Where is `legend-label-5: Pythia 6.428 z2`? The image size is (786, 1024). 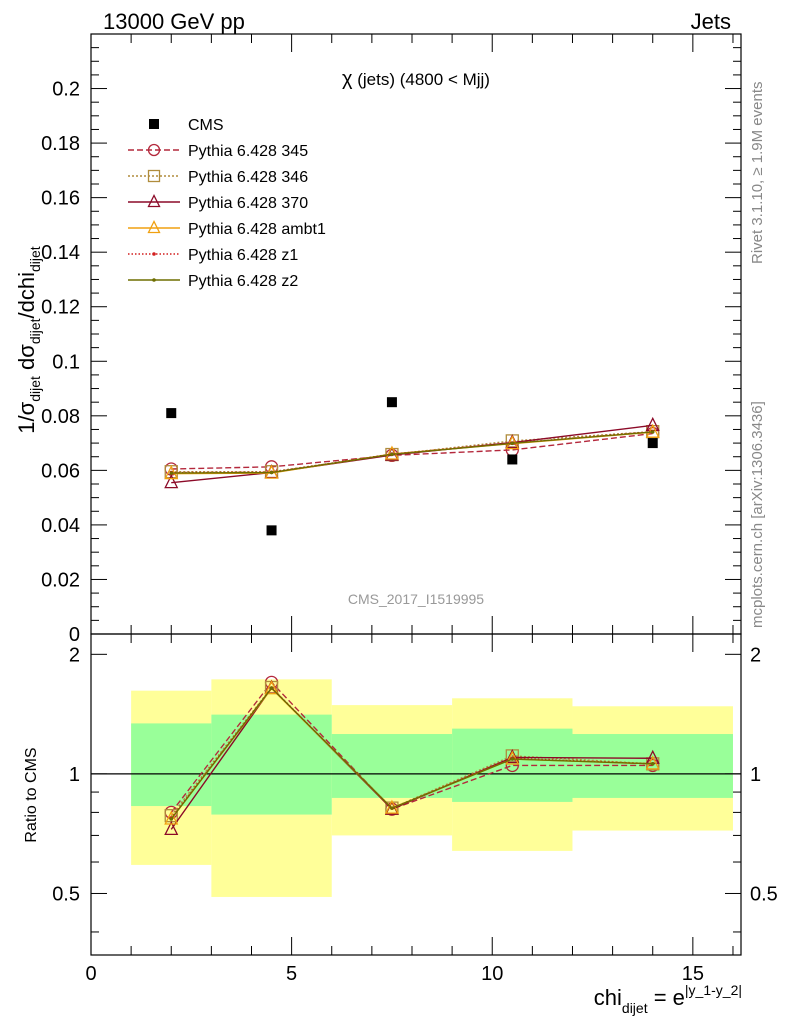 legend-label-5: Pythia 6.428 z2 is located at coordinates (243, 281).